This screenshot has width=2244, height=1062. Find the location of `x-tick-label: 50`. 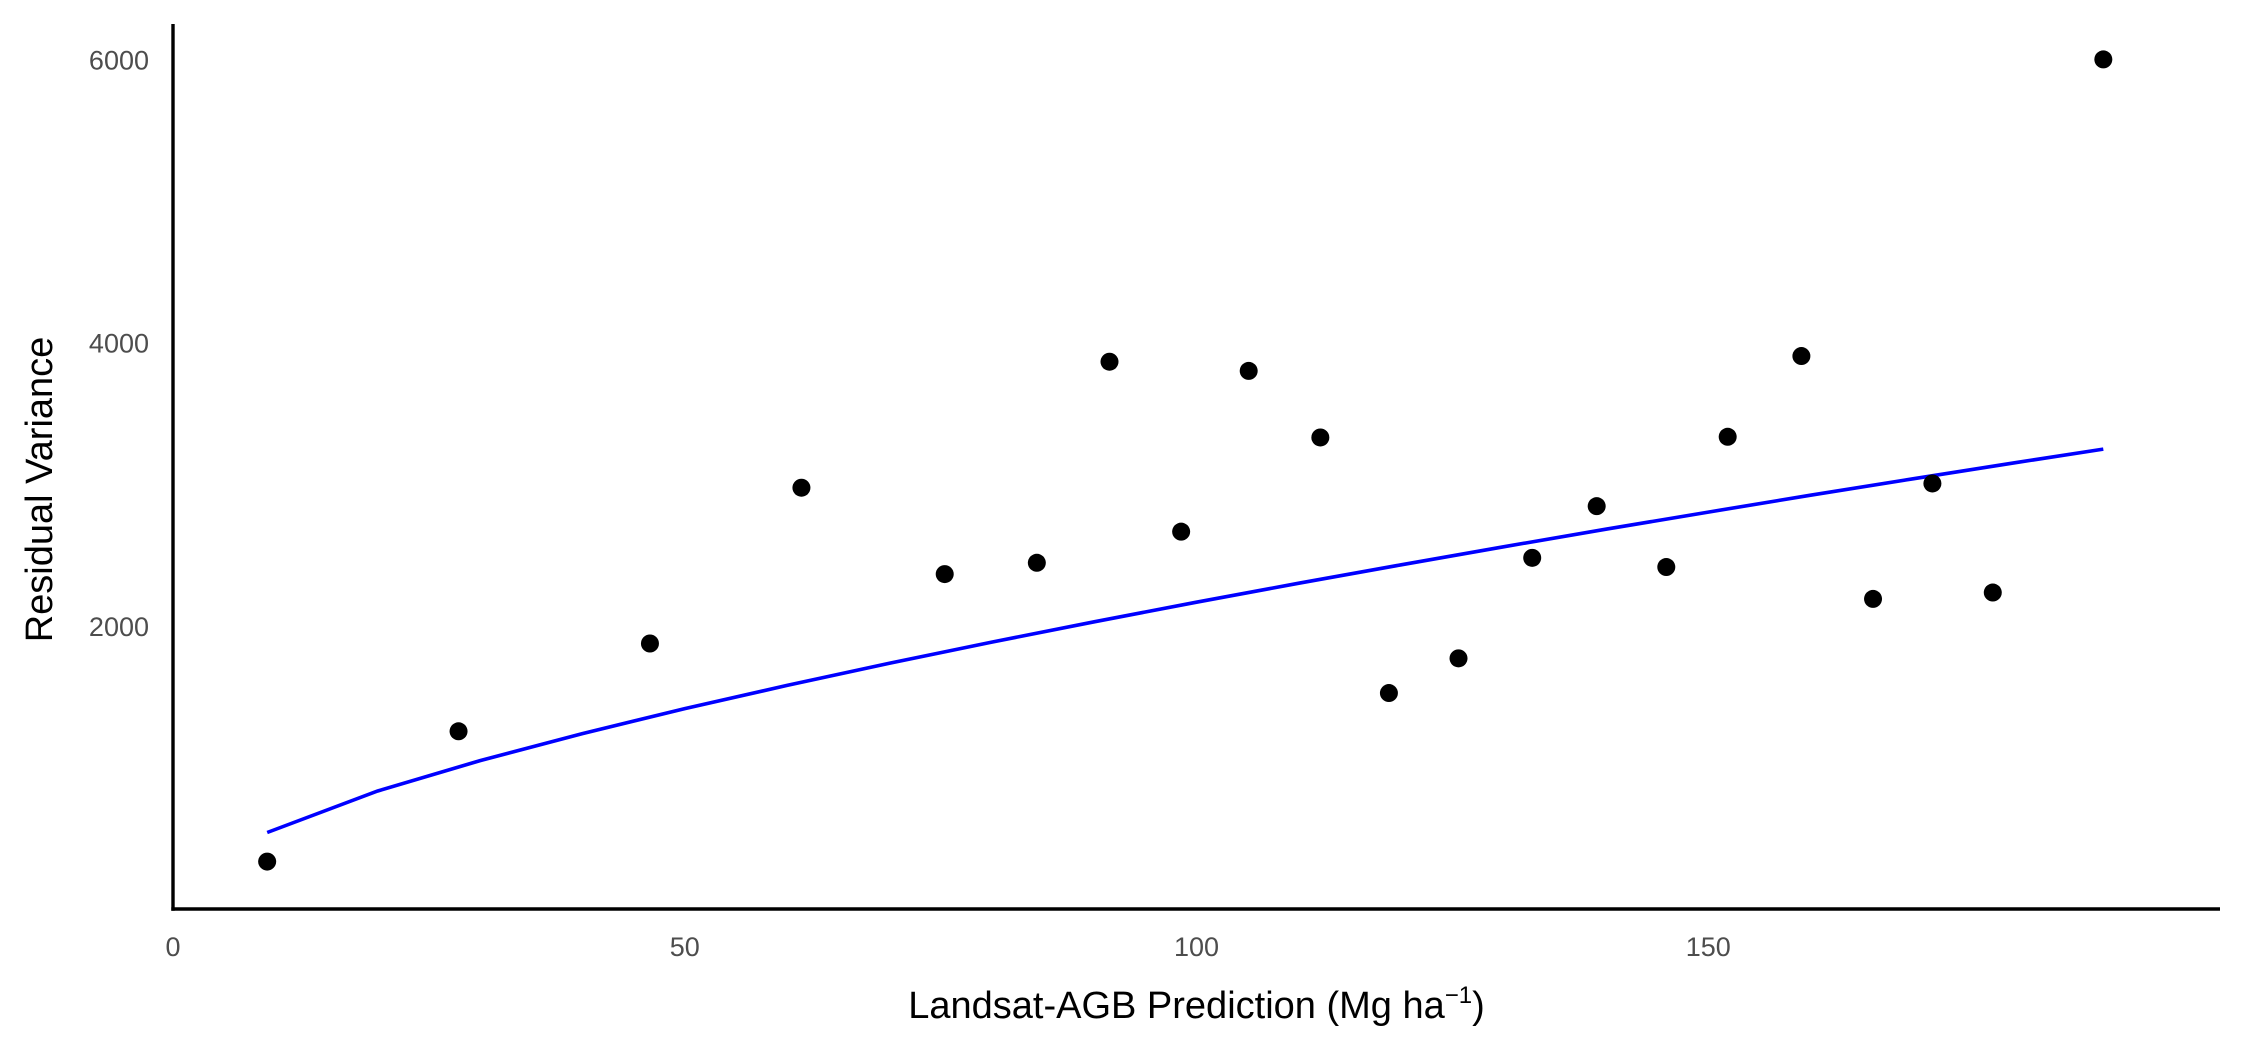

x-tick-label: 50 is located at coordinates (685, 947).